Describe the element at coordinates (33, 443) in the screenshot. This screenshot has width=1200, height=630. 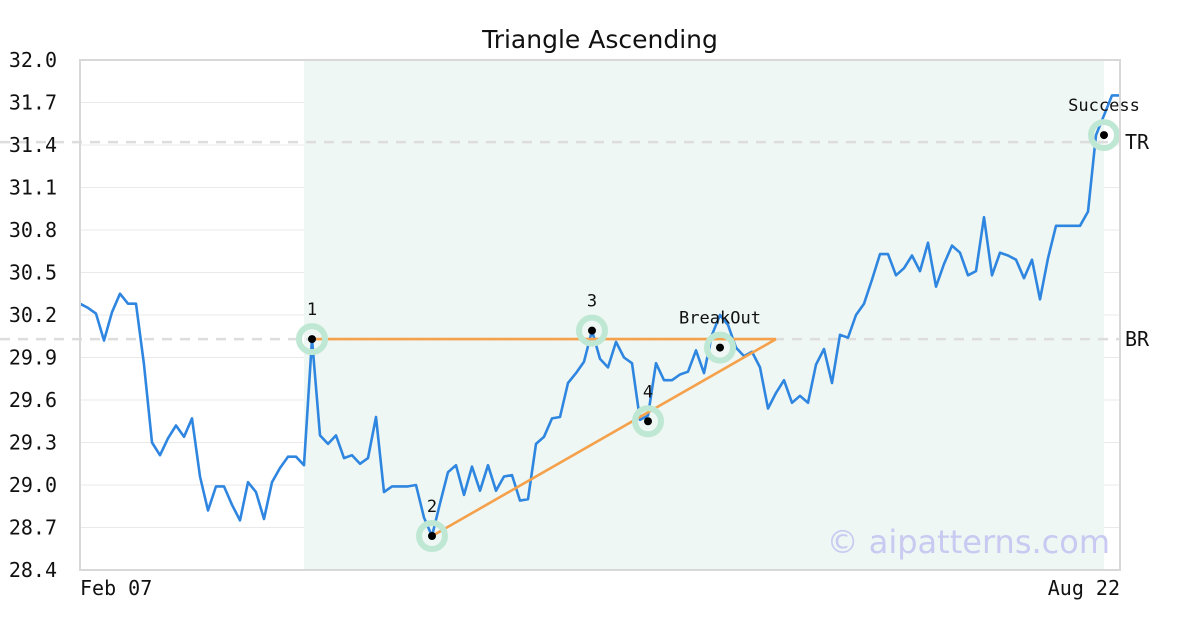
I see `y-tick-label: 29.3` at that location.